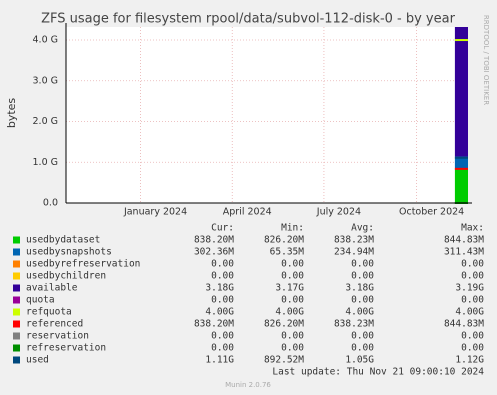 Image resolution: width=497 pixels, height=395 pixels. What do you see at coordinates (40, 300) in the screenshot?
I see `legend-label: quota` at bounding box center [40, 300].